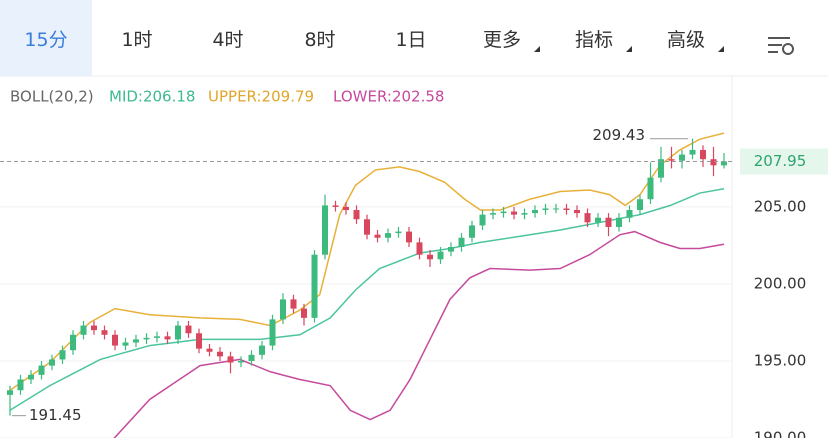 The height and width of the screenshot is (438, 828). I want to click on tab-label: 1日, so click(411, 39).